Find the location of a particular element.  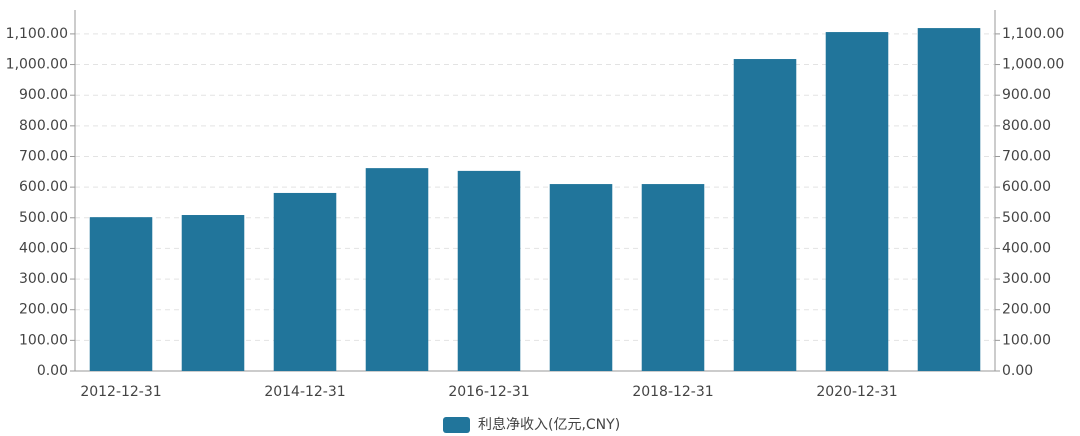

y2-tick-label: 200.00 is located at coordinates (1026, 310).